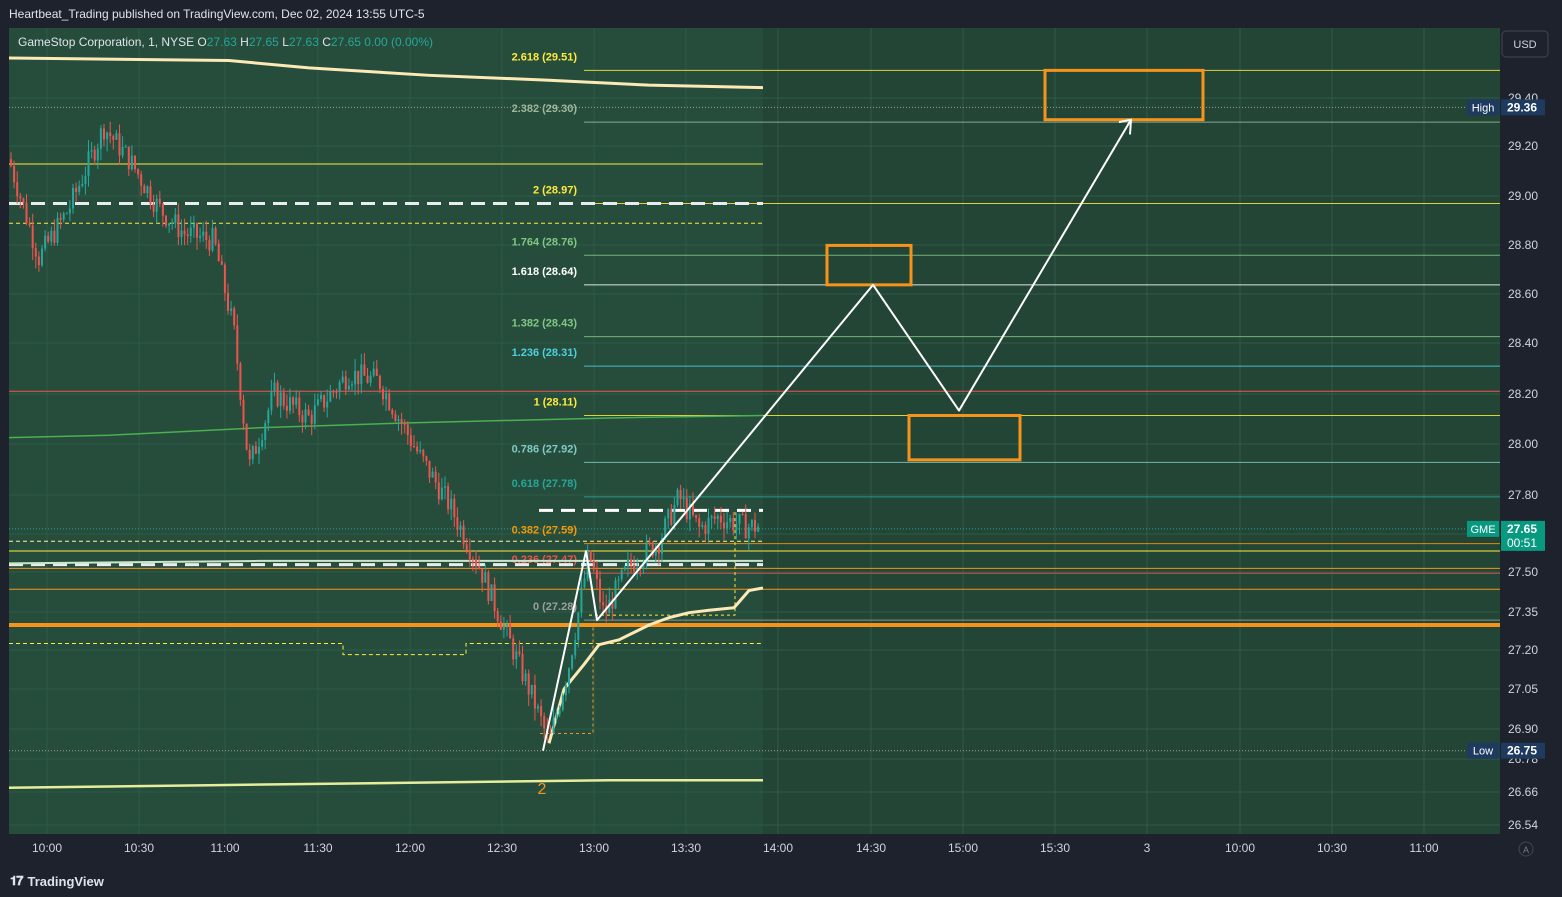  Describe the element at coordinates (1523, 343) in the screenshot. I see `price-tick-label: 28.40` at that location.